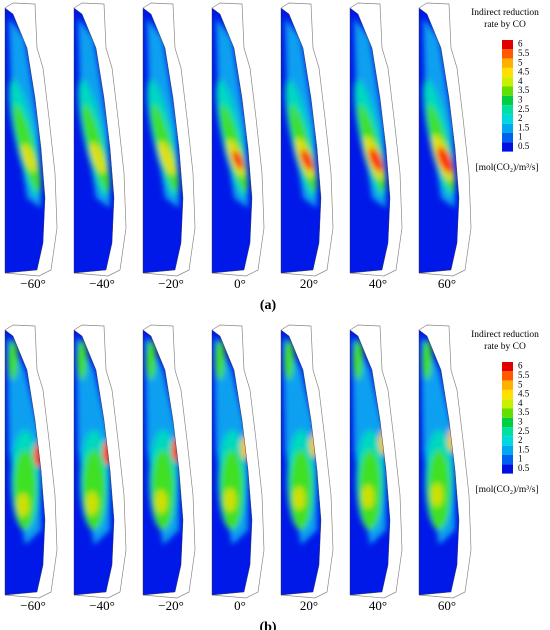  What do you see at coordinates (524, 412) in the screenshot?
I see `colorbar-tick: 3.5` at bounding box center [524, 412].